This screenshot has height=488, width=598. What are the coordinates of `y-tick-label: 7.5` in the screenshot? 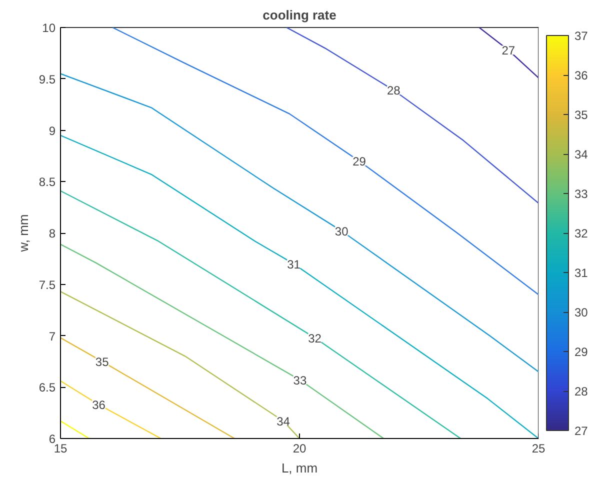 It's located at (47, 285).